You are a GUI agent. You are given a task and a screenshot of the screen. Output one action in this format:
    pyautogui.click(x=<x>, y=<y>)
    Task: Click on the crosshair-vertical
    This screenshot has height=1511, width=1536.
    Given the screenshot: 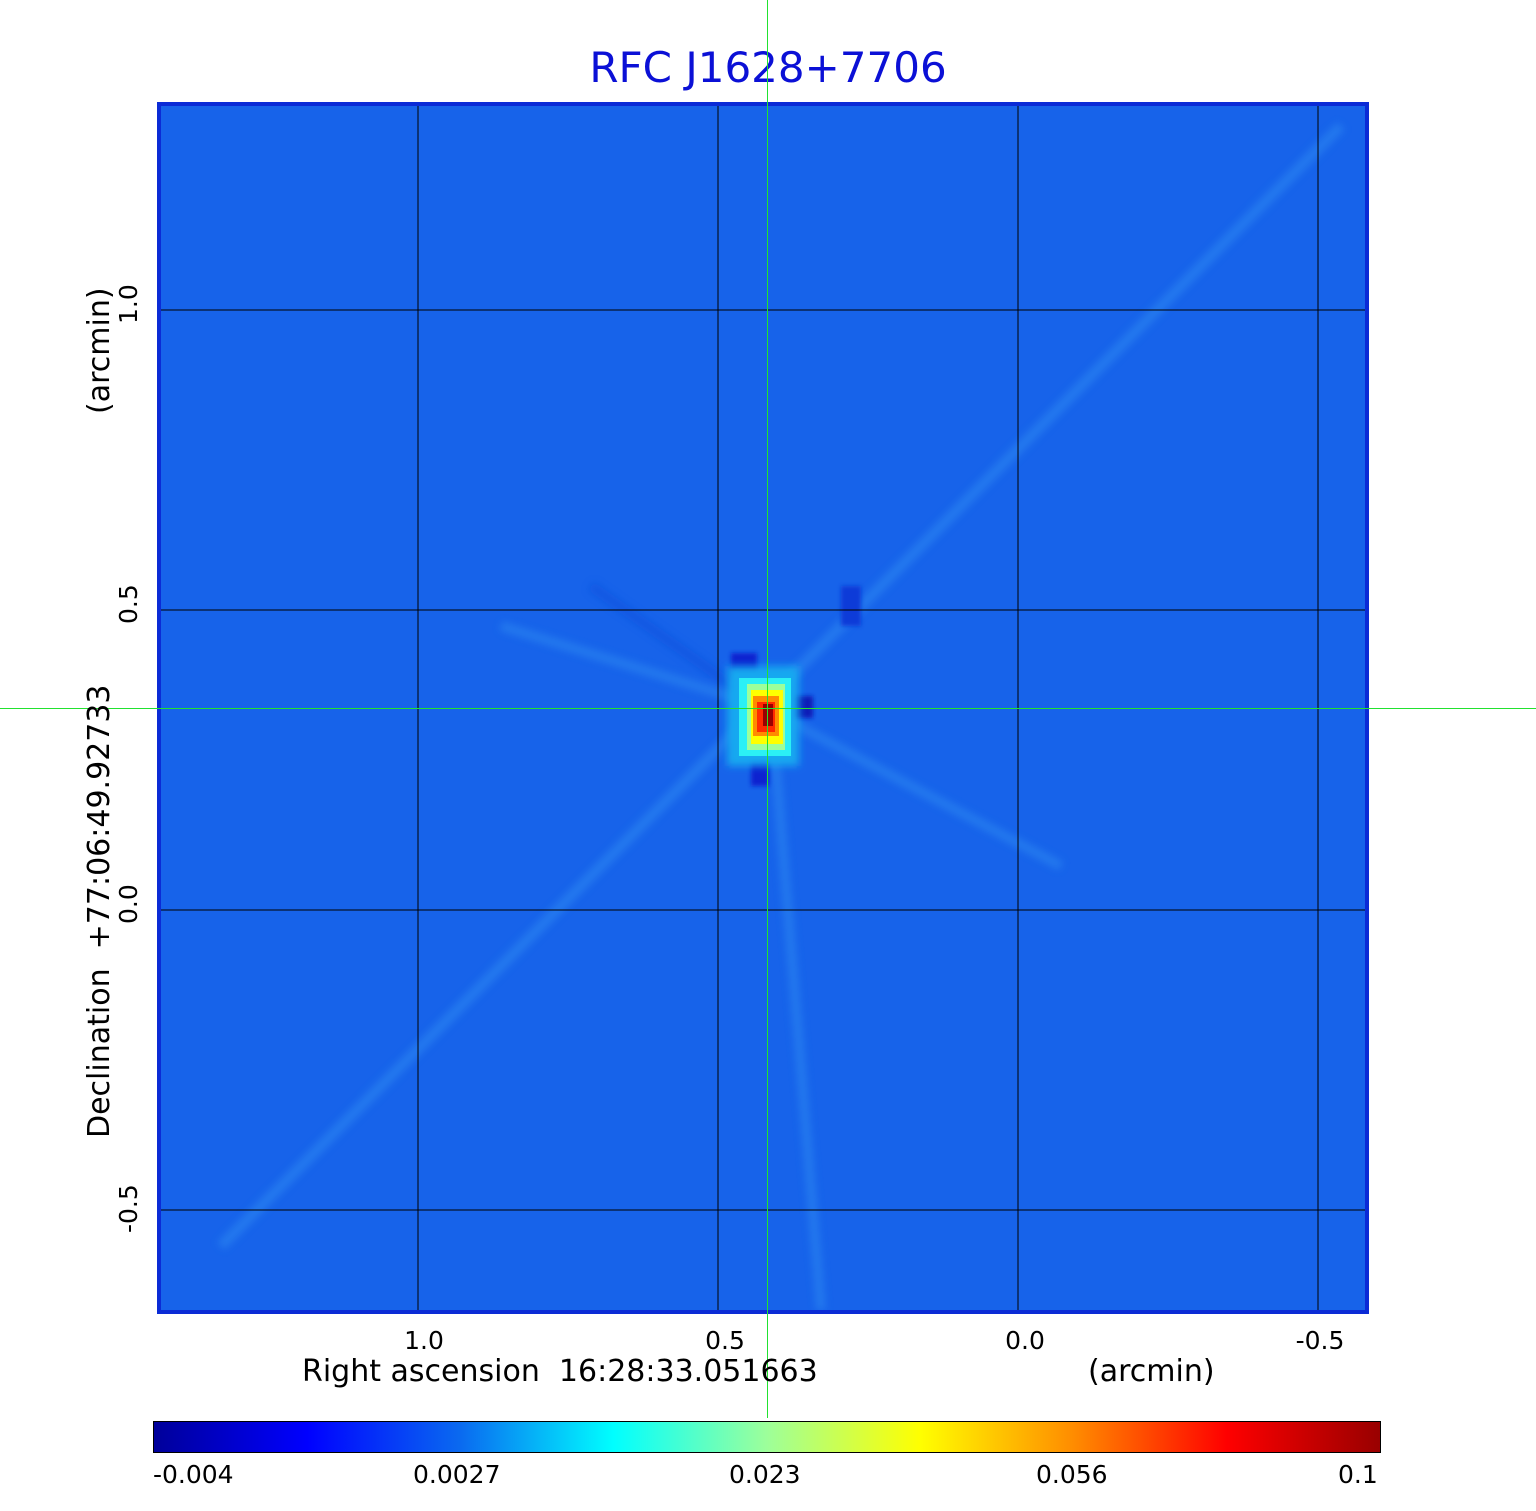 What is the action you would take?
    pyautogui.click(x=767, y=709)
    